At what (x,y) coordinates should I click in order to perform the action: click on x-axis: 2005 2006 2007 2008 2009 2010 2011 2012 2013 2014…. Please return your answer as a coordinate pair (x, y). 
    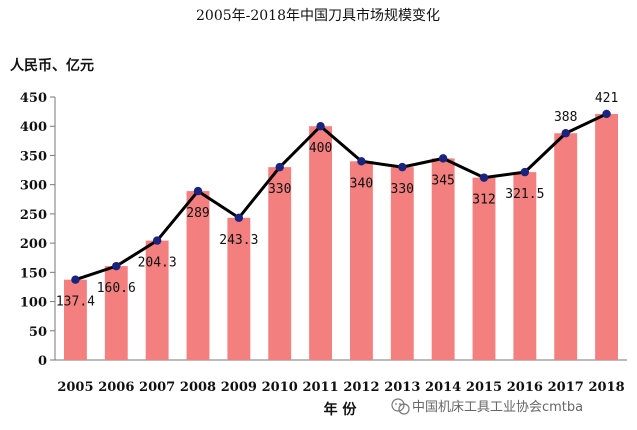
    Looking at the image, I should click on (341, 377).